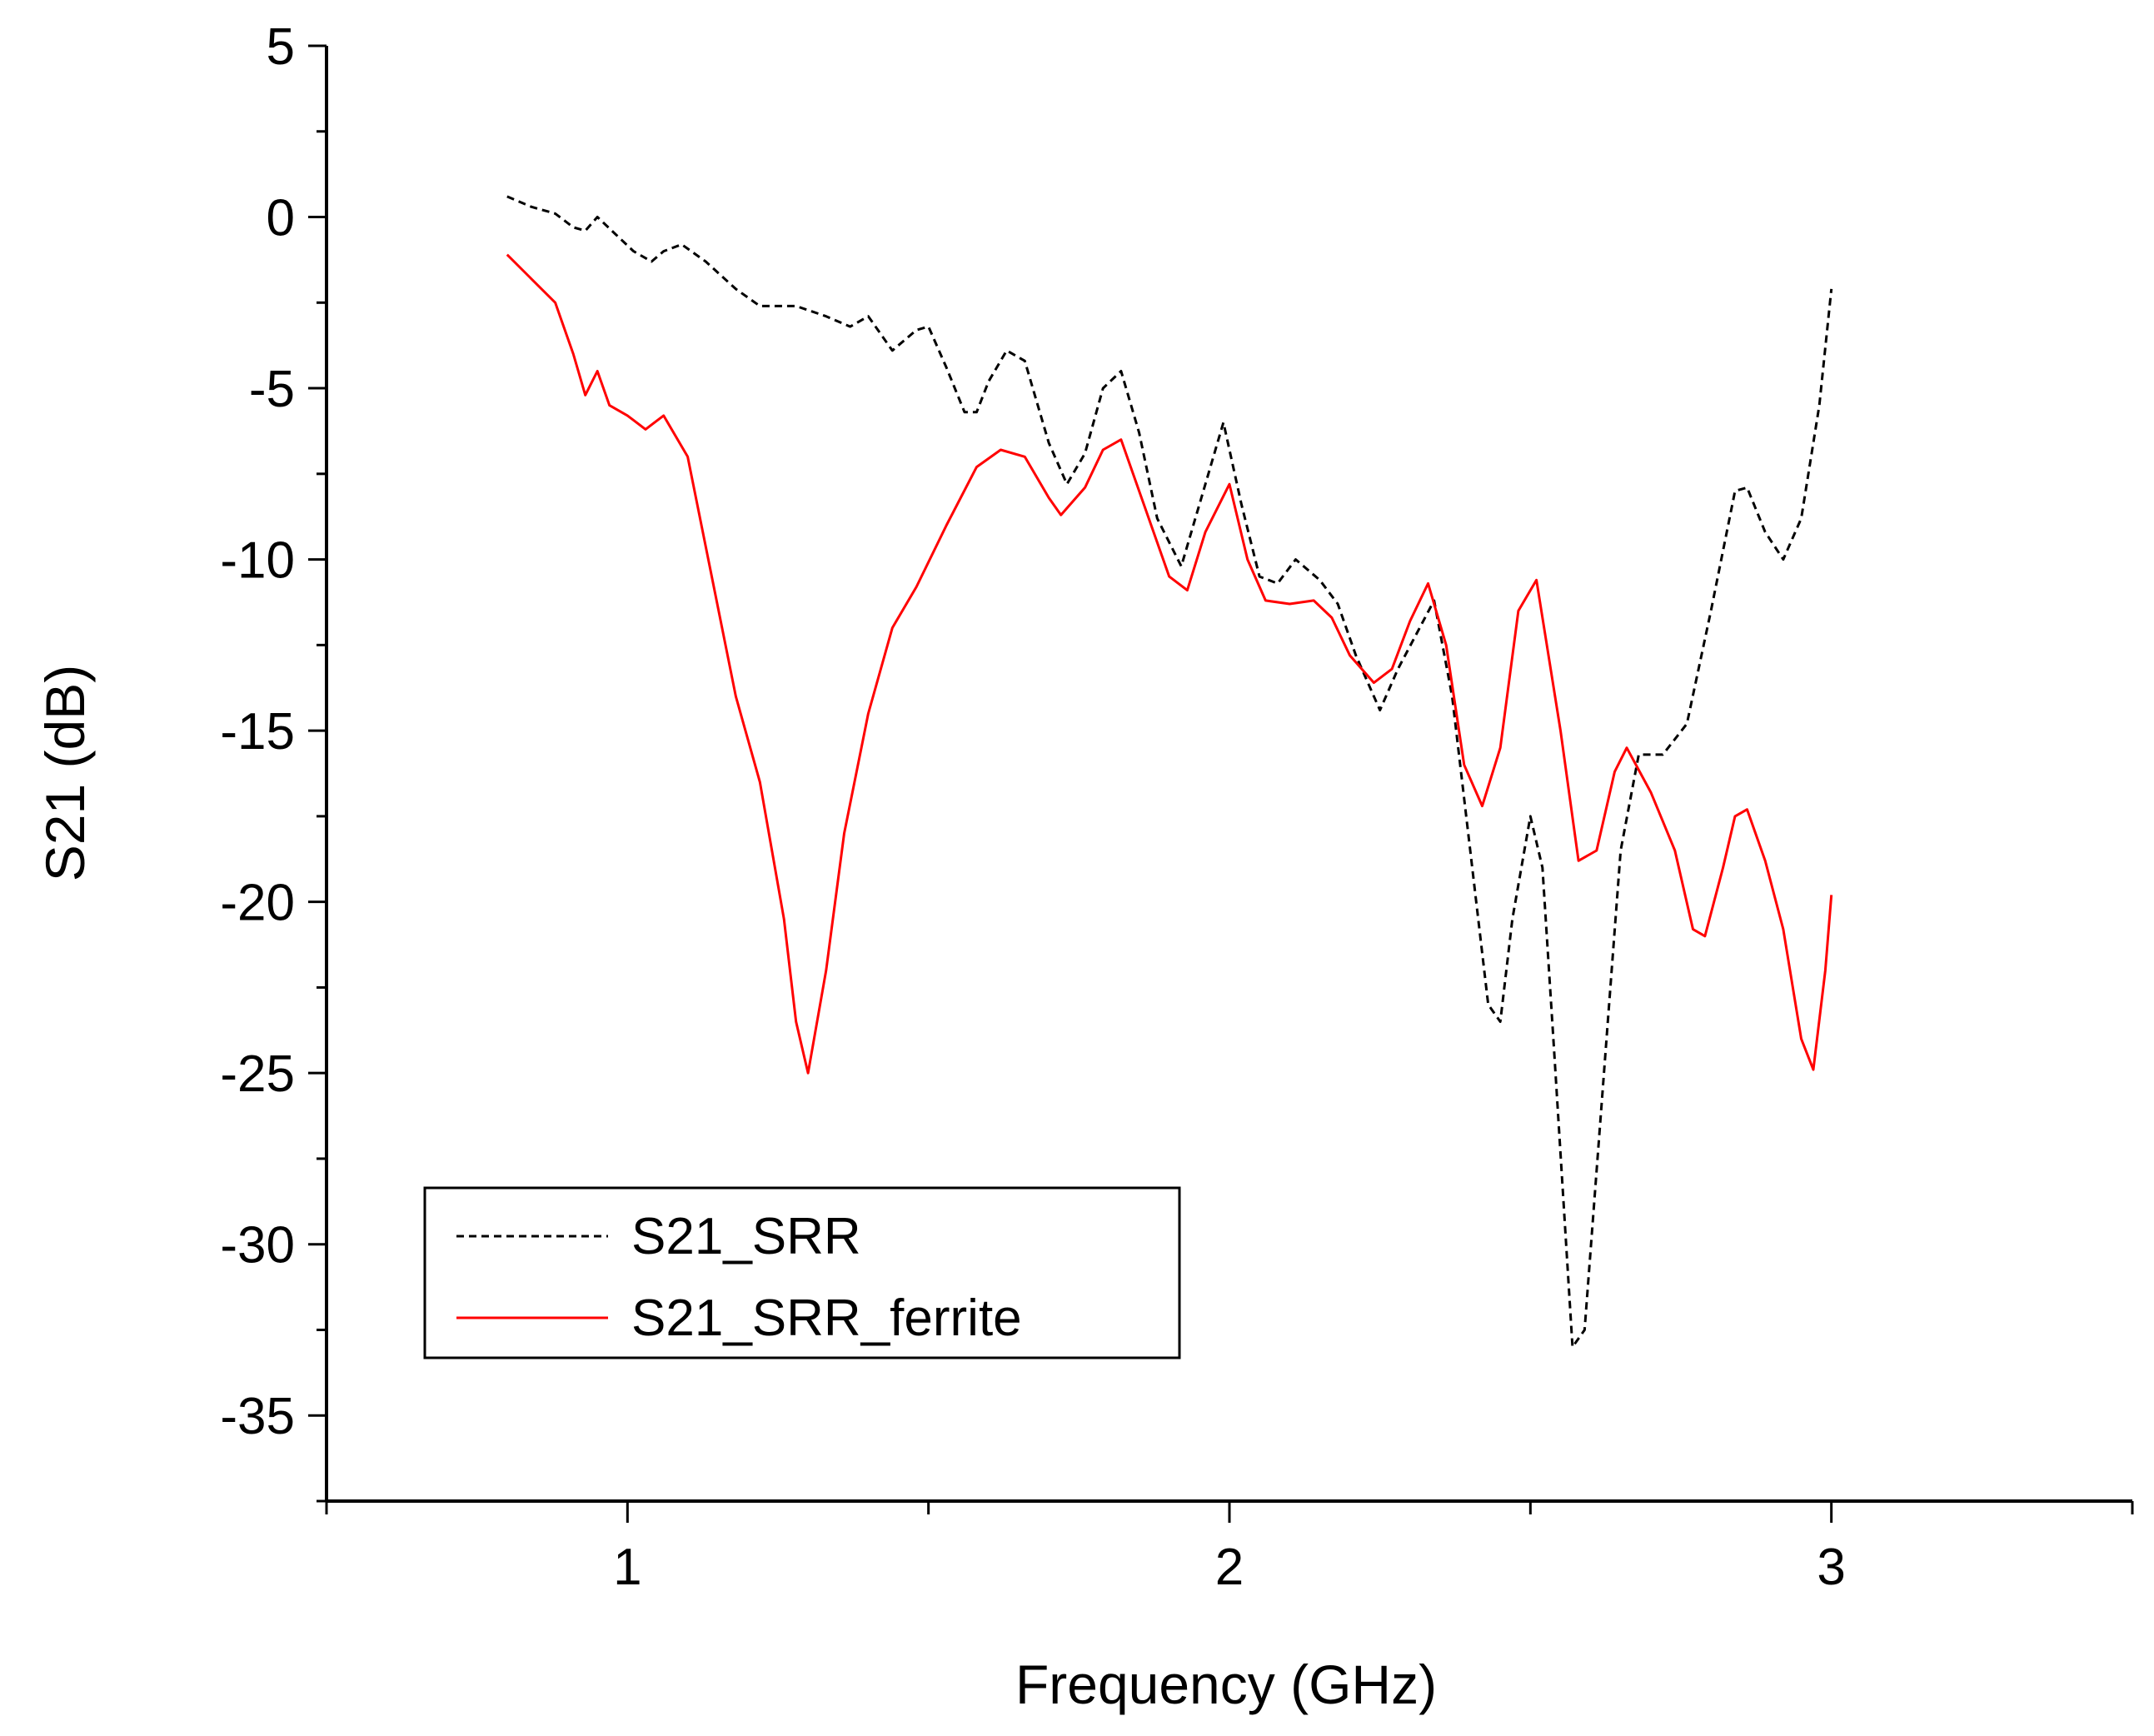  I want to click on y-tick-label: -5, so click(272, 390).